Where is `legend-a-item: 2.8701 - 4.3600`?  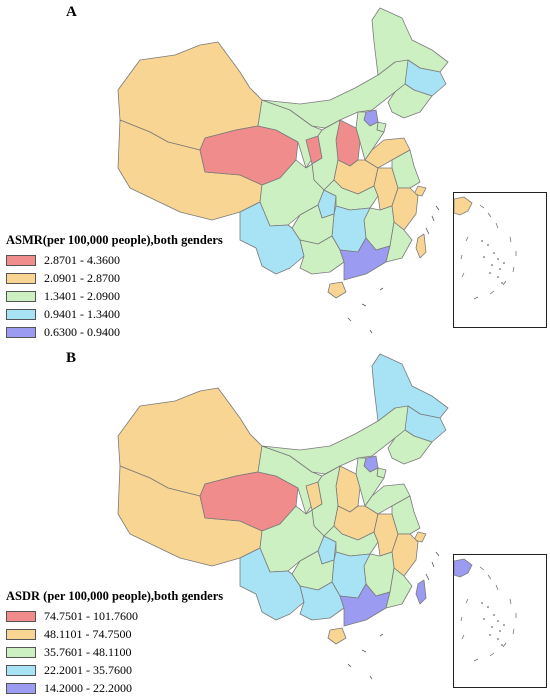
legend-a-item: 2.8701 - 4.3600 is located at coordinates (114, 260).